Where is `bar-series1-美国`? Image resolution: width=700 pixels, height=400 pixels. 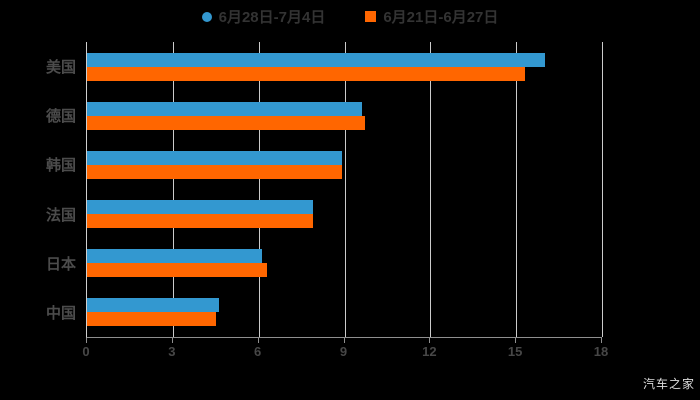 bar-series1-美国 is located at coordinates (316, 59).